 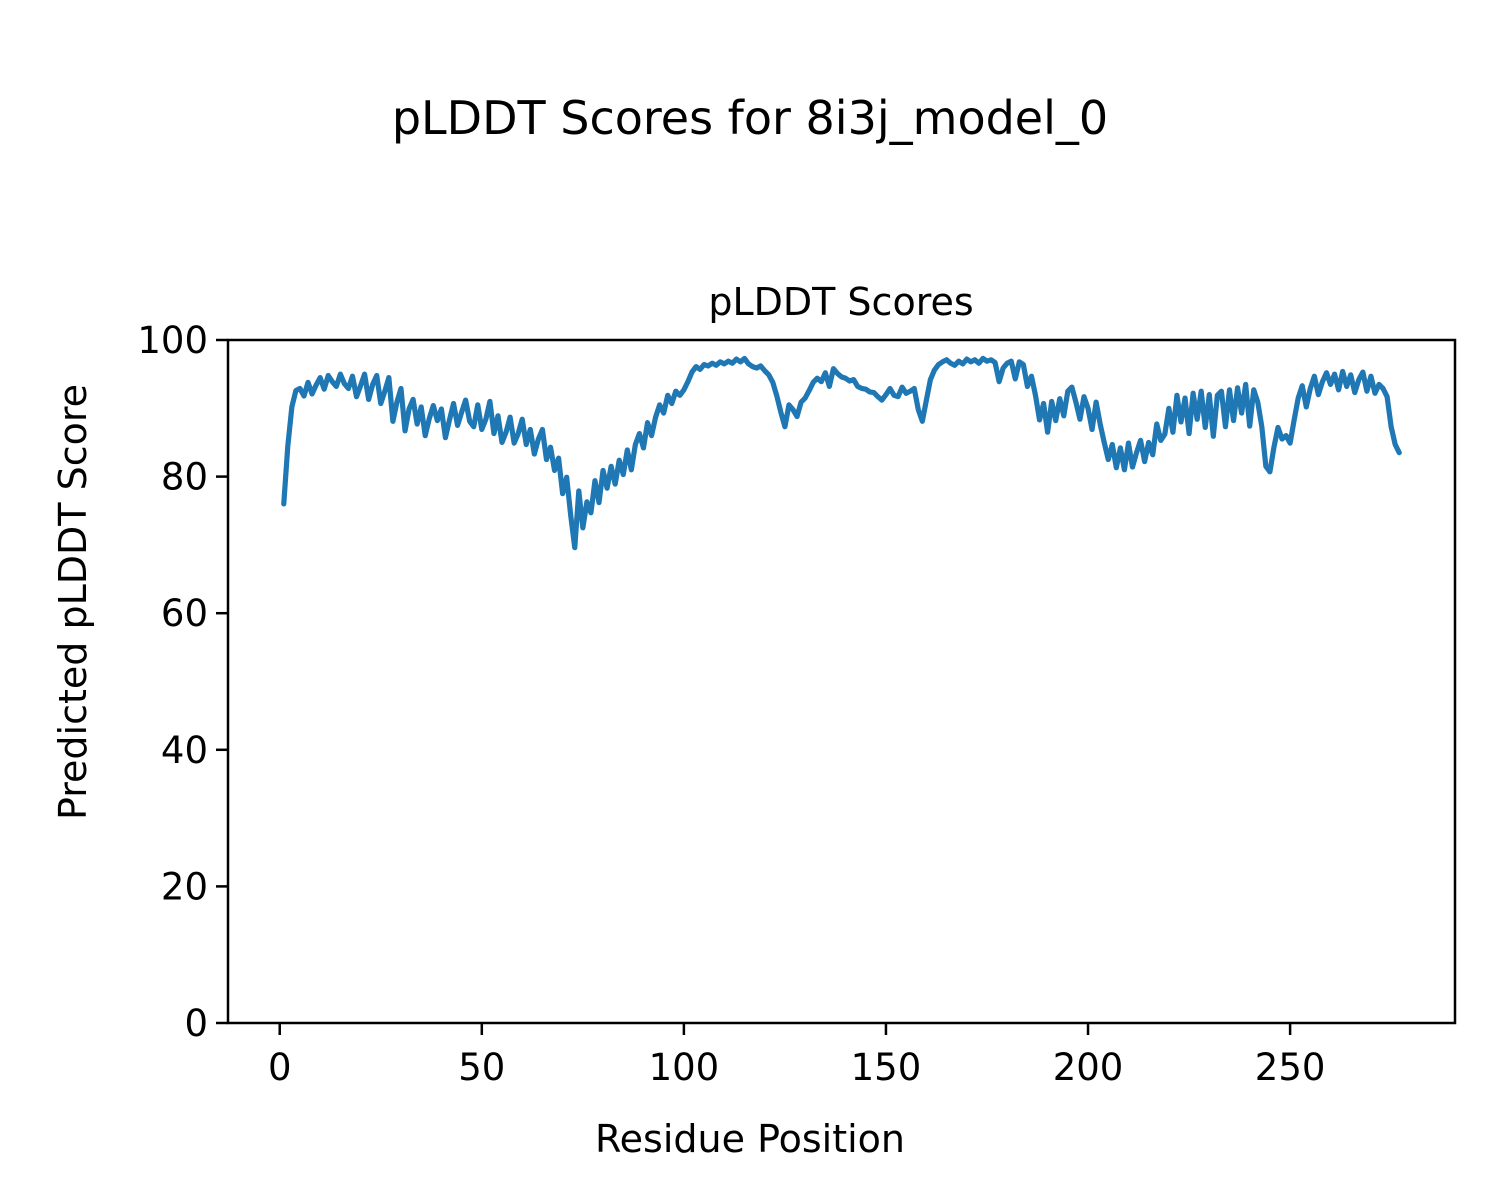 I want to click on axes-title: pLDDT Scores, so click(x=841, y=302).